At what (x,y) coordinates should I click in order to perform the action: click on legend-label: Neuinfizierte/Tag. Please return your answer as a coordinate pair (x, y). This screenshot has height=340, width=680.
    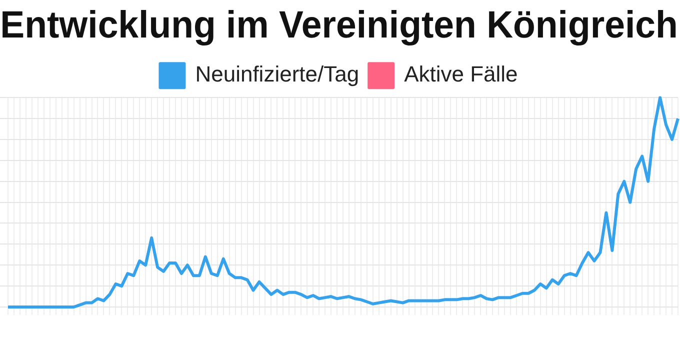
    Looking at the image, I should click on (277, 74).